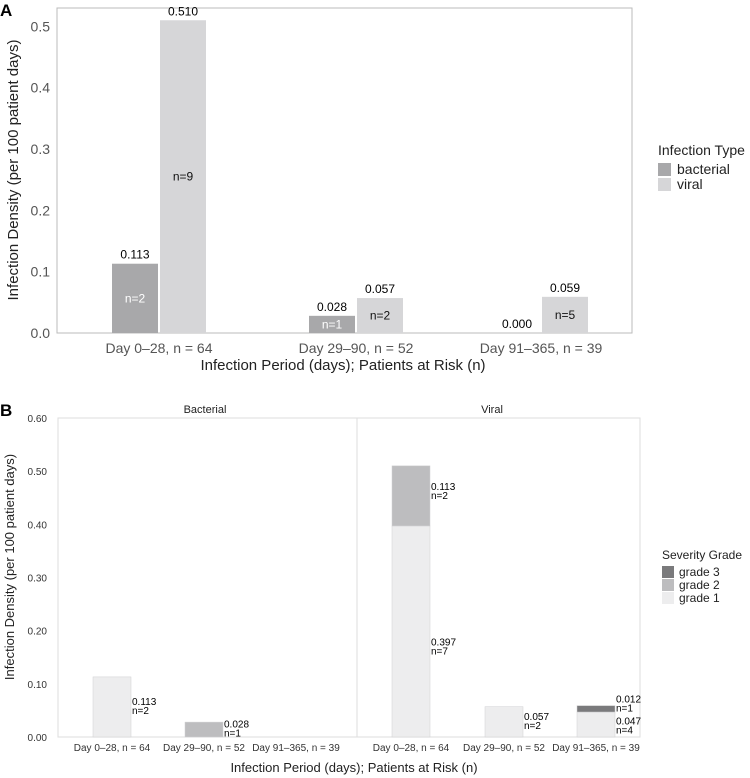 The width and height of the screenshot is (750, 778). What do you see at coordinates (701, 150) in the screenshot?
I see `legend-title: Infection Type` at bounding box center [701, 150].